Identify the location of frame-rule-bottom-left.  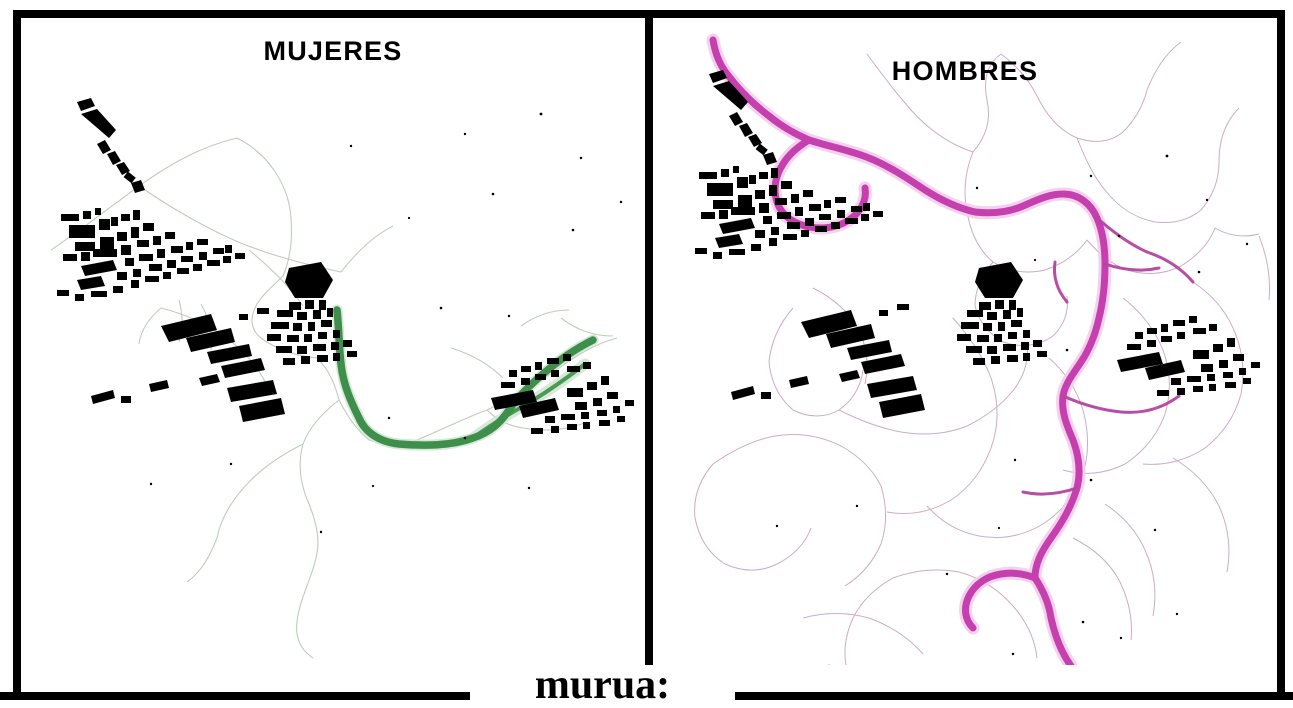
(235, 696).